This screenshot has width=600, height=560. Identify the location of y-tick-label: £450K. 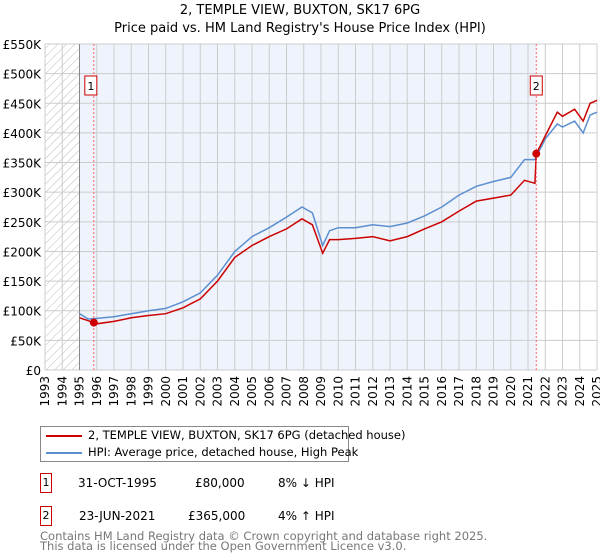
(23, 104).